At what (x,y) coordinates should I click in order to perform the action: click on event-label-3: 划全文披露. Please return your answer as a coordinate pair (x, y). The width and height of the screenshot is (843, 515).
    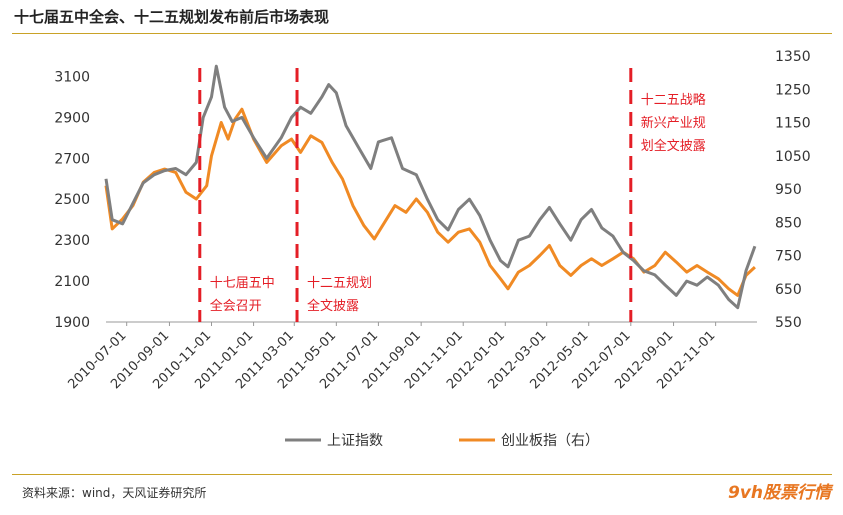
    Looking at the image, I should click on (673, 146).